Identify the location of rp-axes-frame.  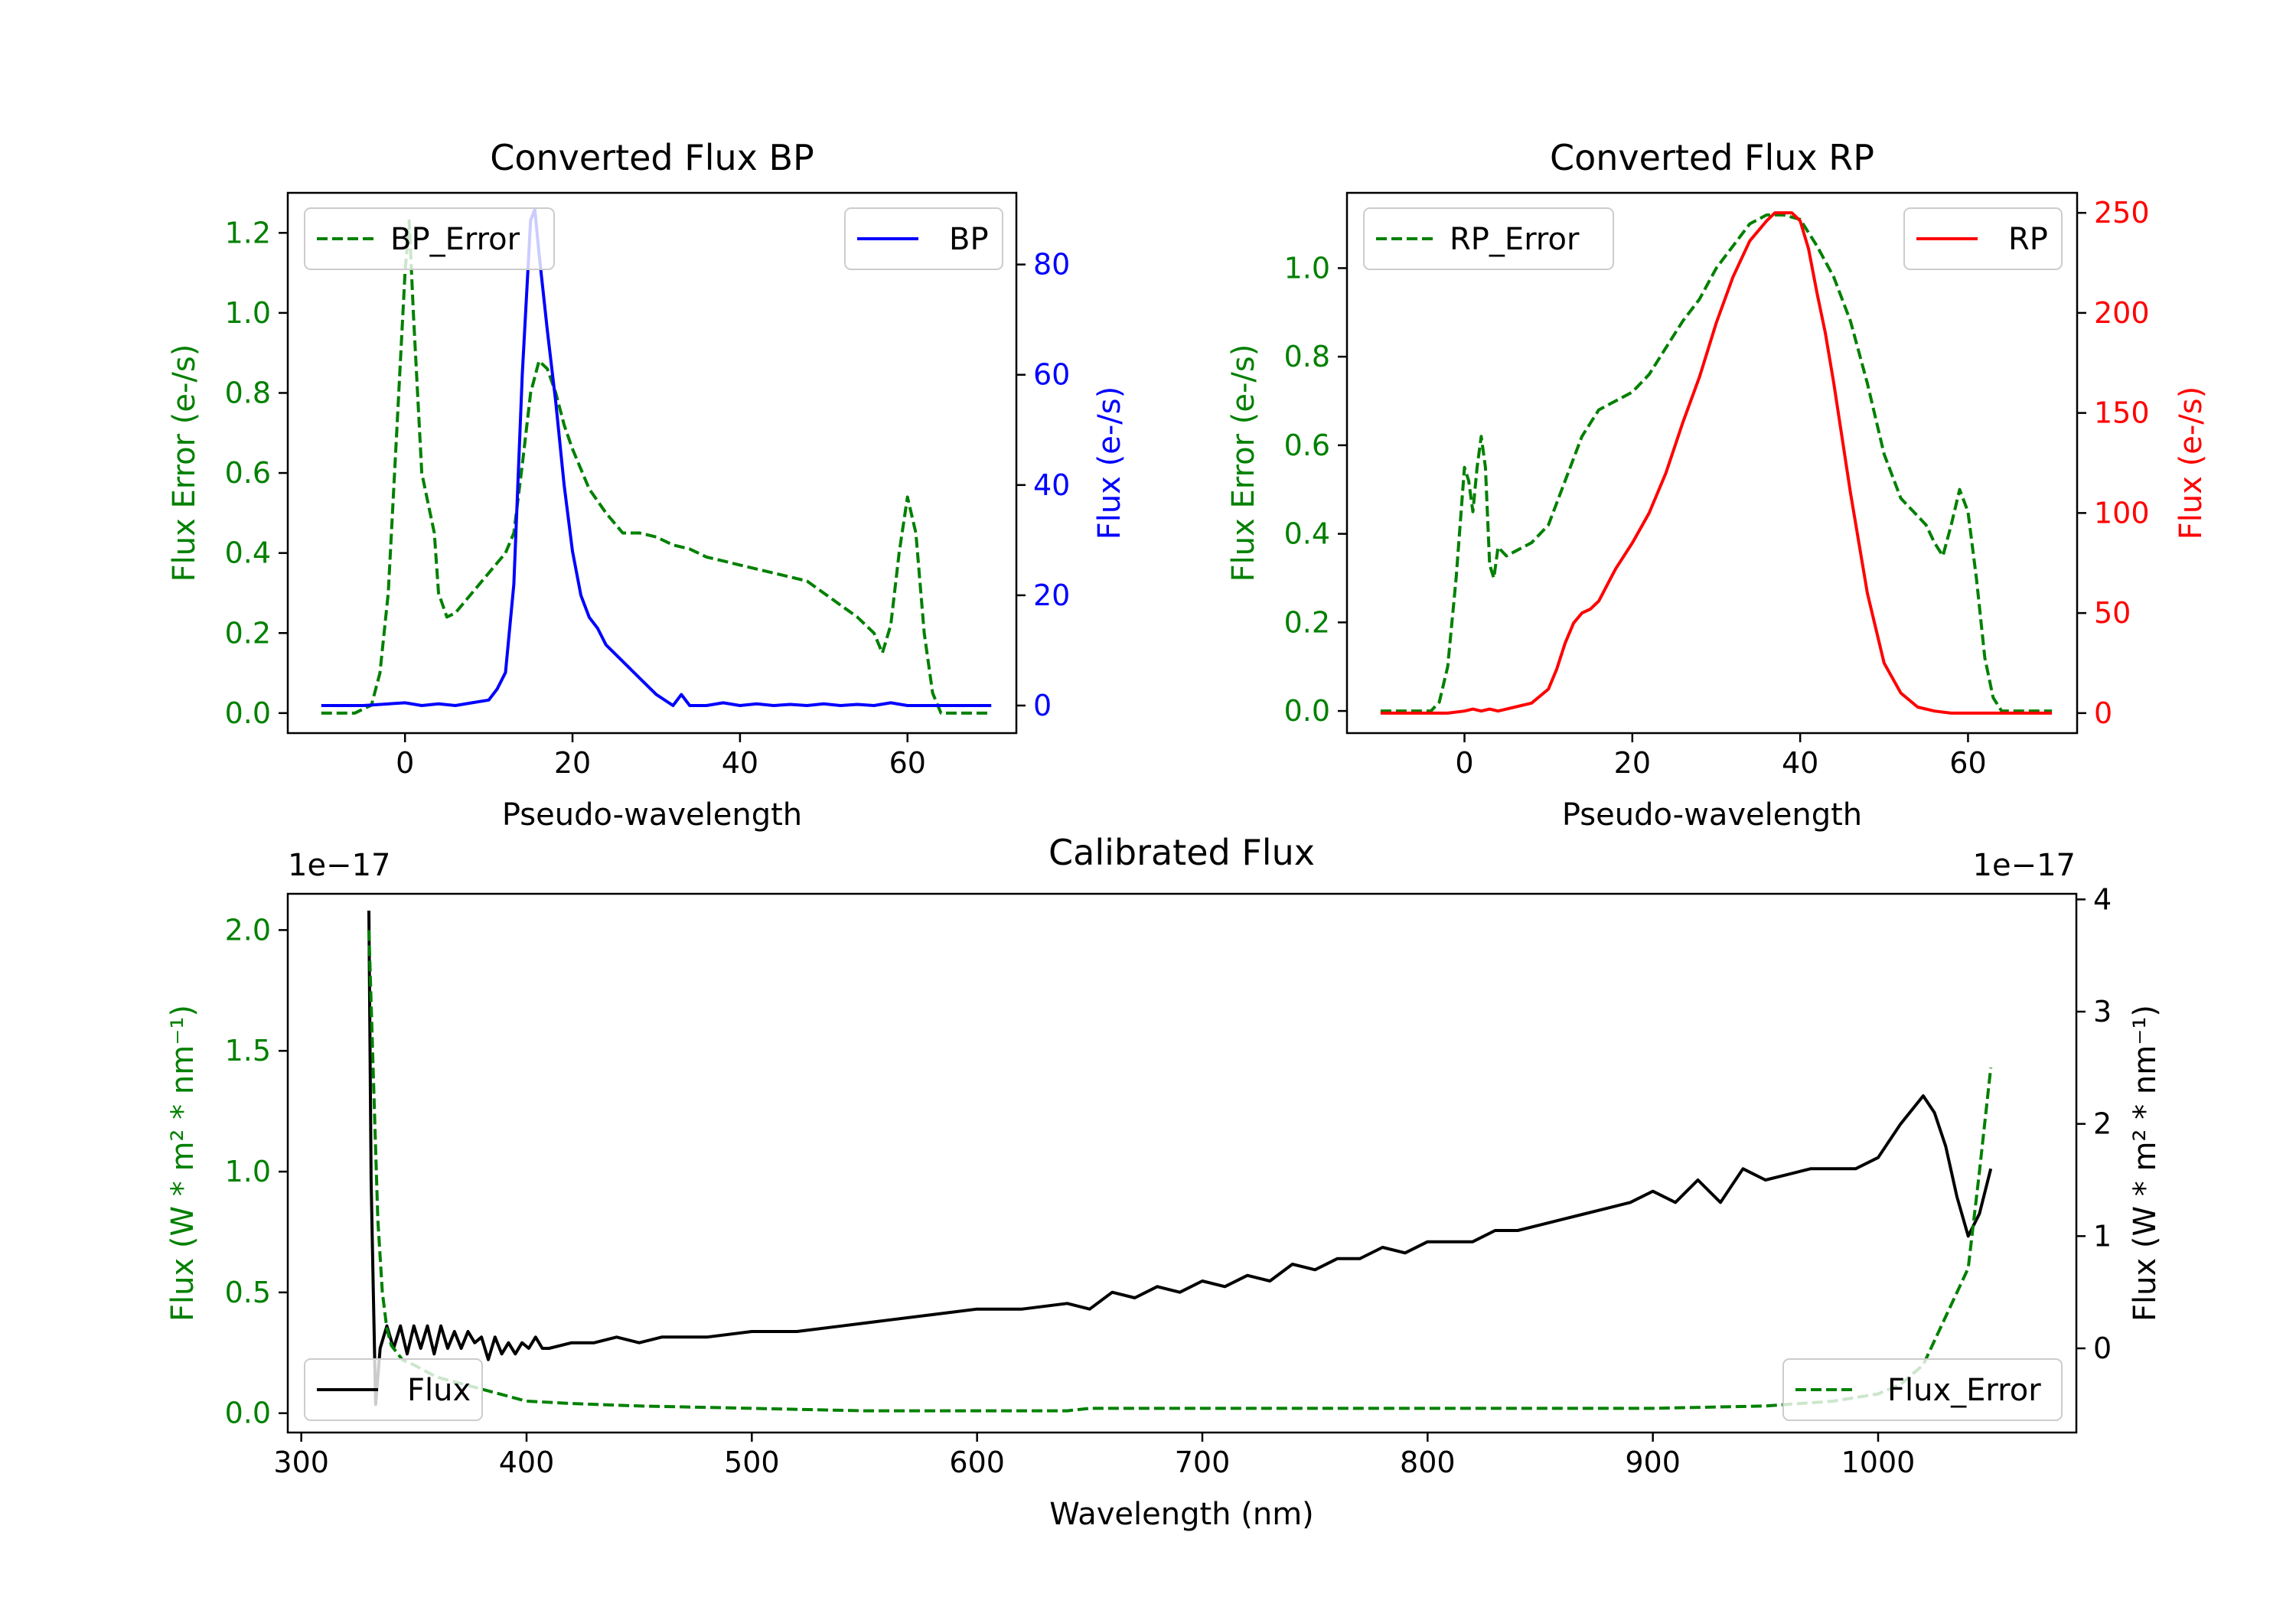
(1712, 463).